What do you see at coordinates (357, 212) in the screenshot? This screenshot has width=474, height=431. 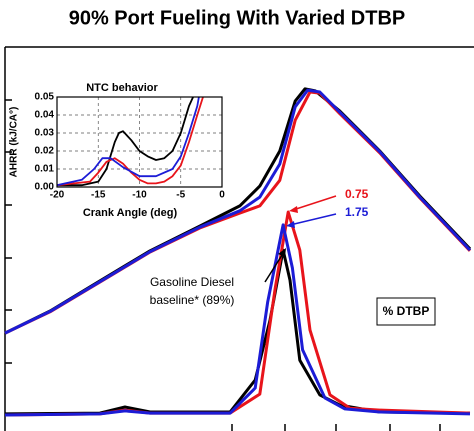 I see `series-label: 1.75` at bounding box center [357, 212].